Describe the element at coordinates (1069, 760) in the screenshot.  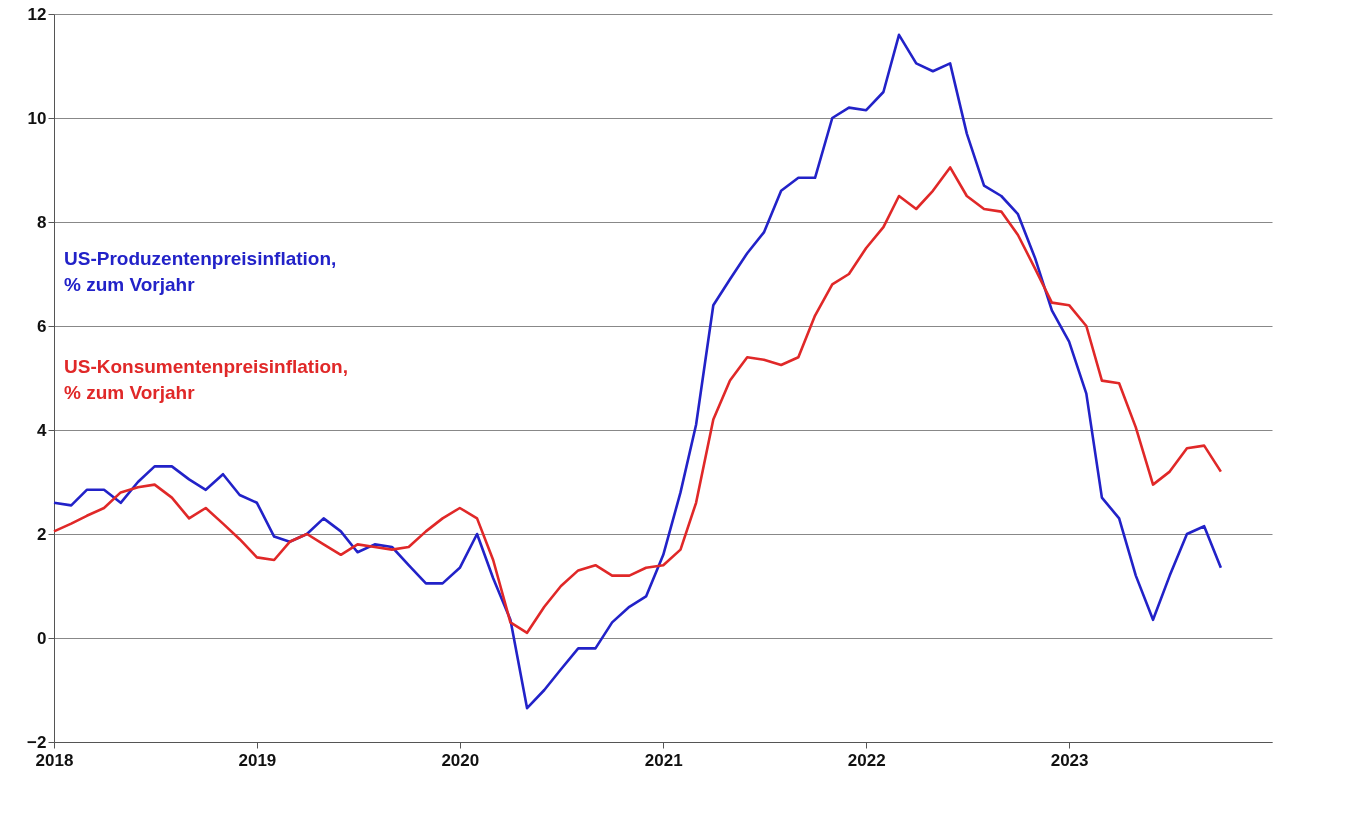
I see `x-tick-label: 2023` at that location.